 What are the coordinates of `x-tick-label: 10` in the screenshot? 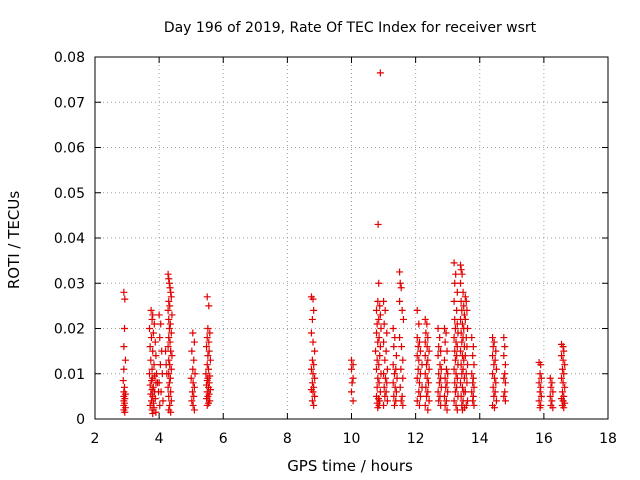 It's located at (352, 439).